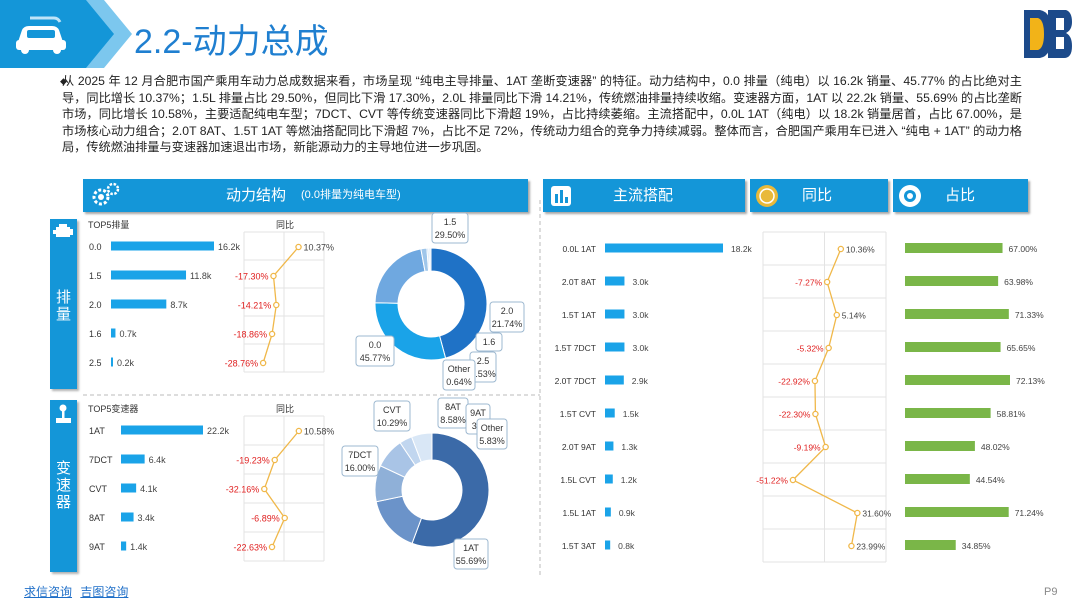 This screenshot has height=607, width=1080. I want to click on donut-callout-category: 1.5, so click(450, 222).